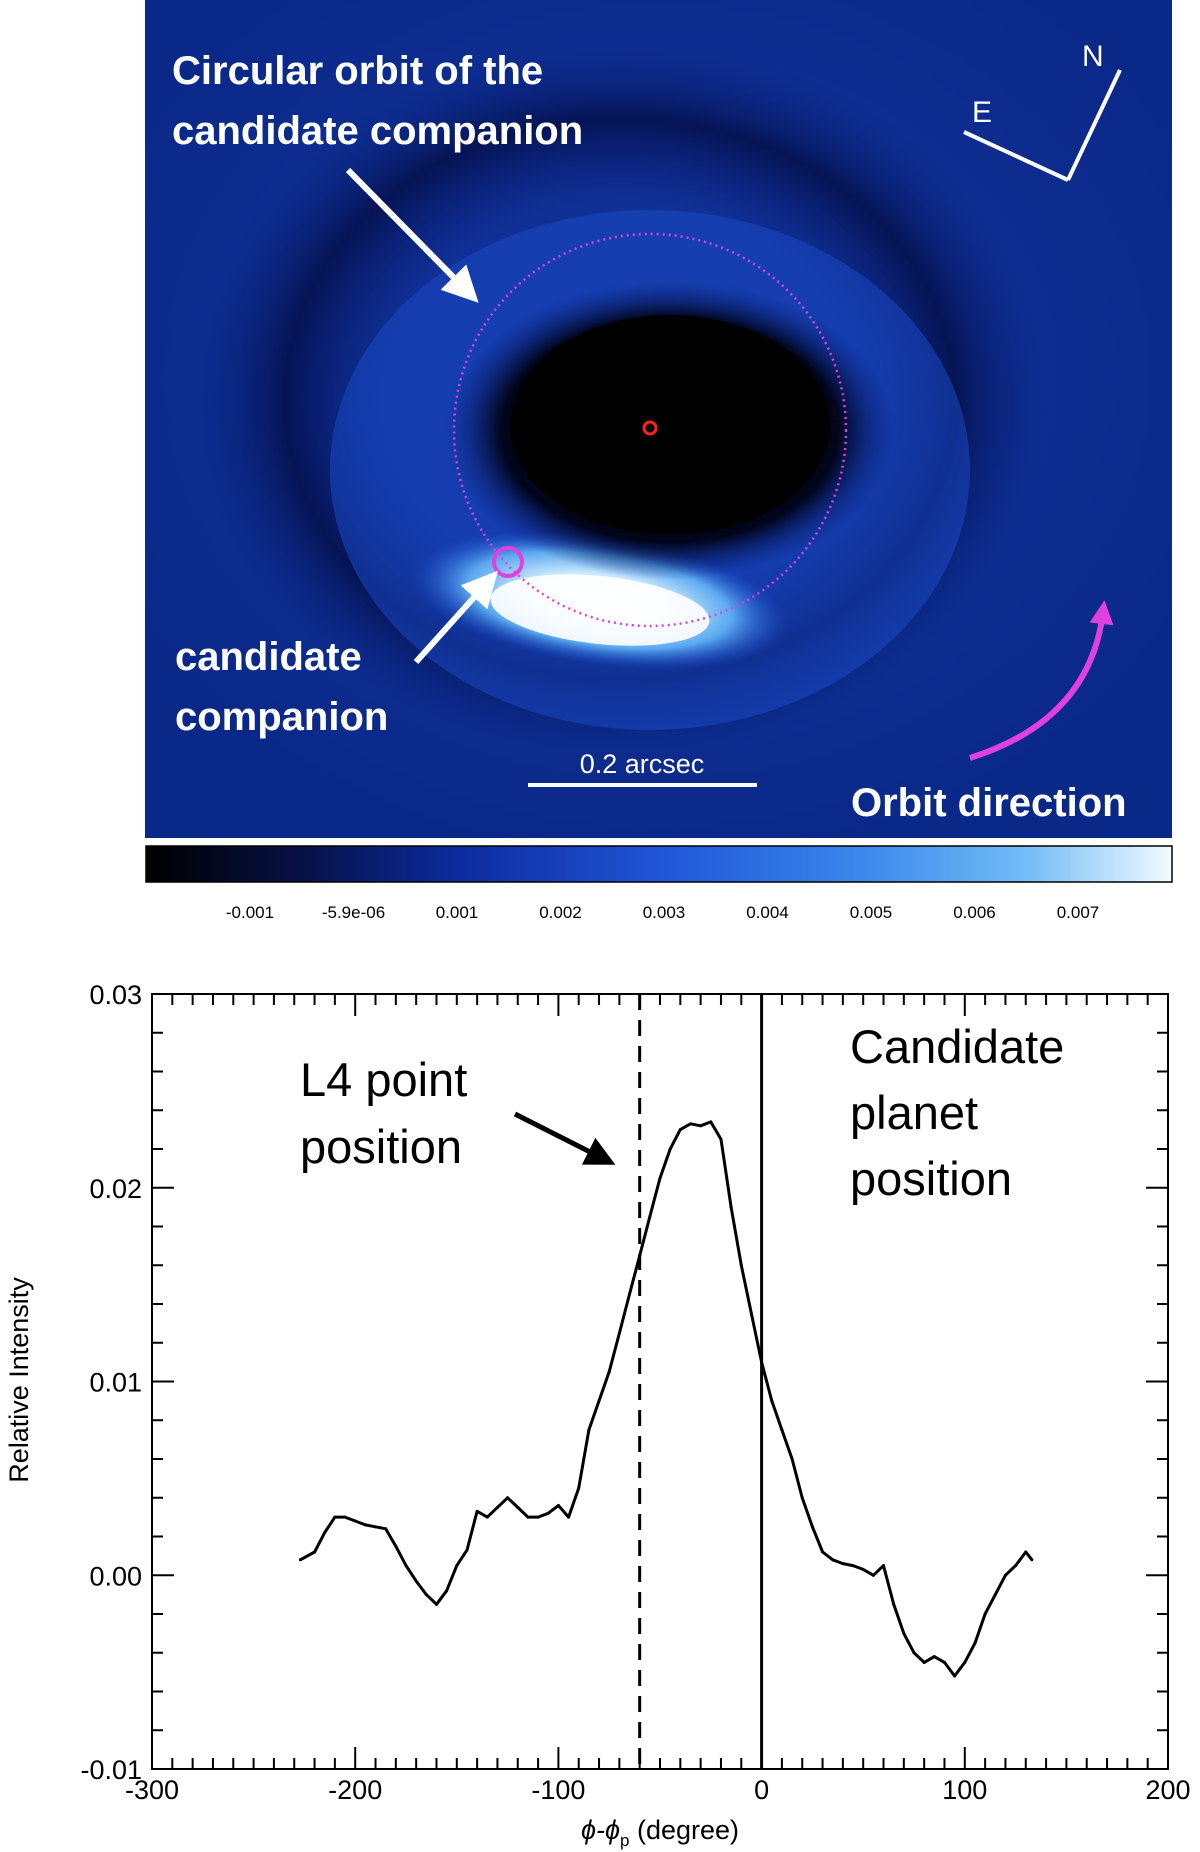  I want to click on colorbar-tick-label: 0.006, so click(974, 912).